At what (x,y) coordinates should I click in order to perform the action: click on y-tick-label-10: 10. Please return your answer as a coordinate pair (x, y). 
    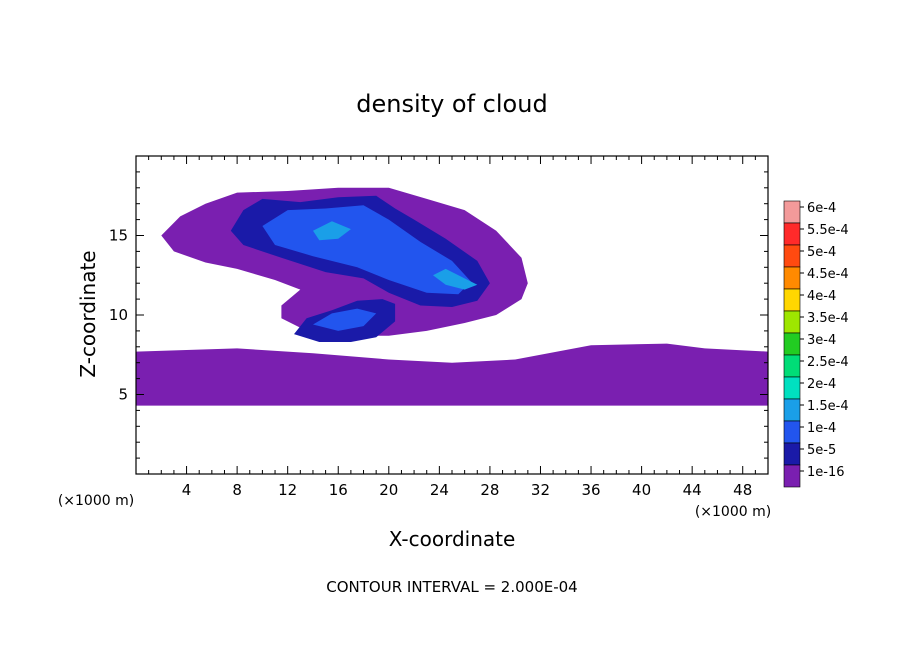
    Looking at the image, I should click on (118, 315).